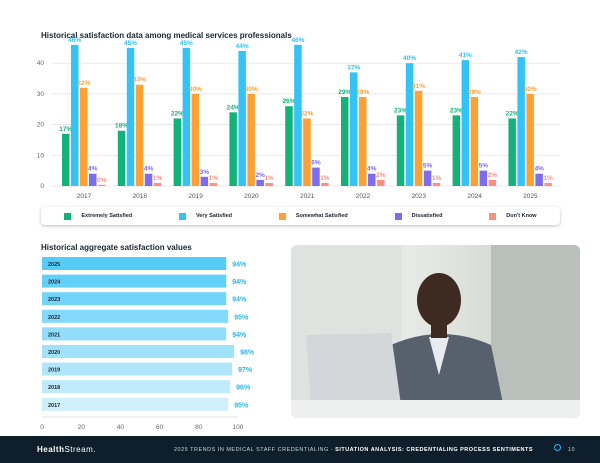  Describe the element at coordinates (160, 427) in the screenshot. I see `x-tick-label: 60` at that location.